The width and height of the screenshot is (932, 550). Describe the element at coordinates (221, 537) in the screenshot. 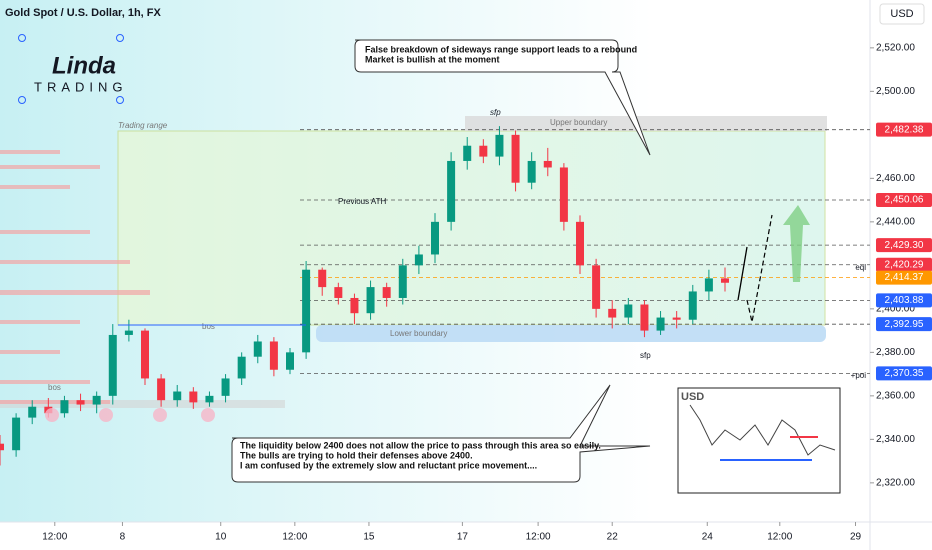

I see `x-tick-label: 10` at that location.